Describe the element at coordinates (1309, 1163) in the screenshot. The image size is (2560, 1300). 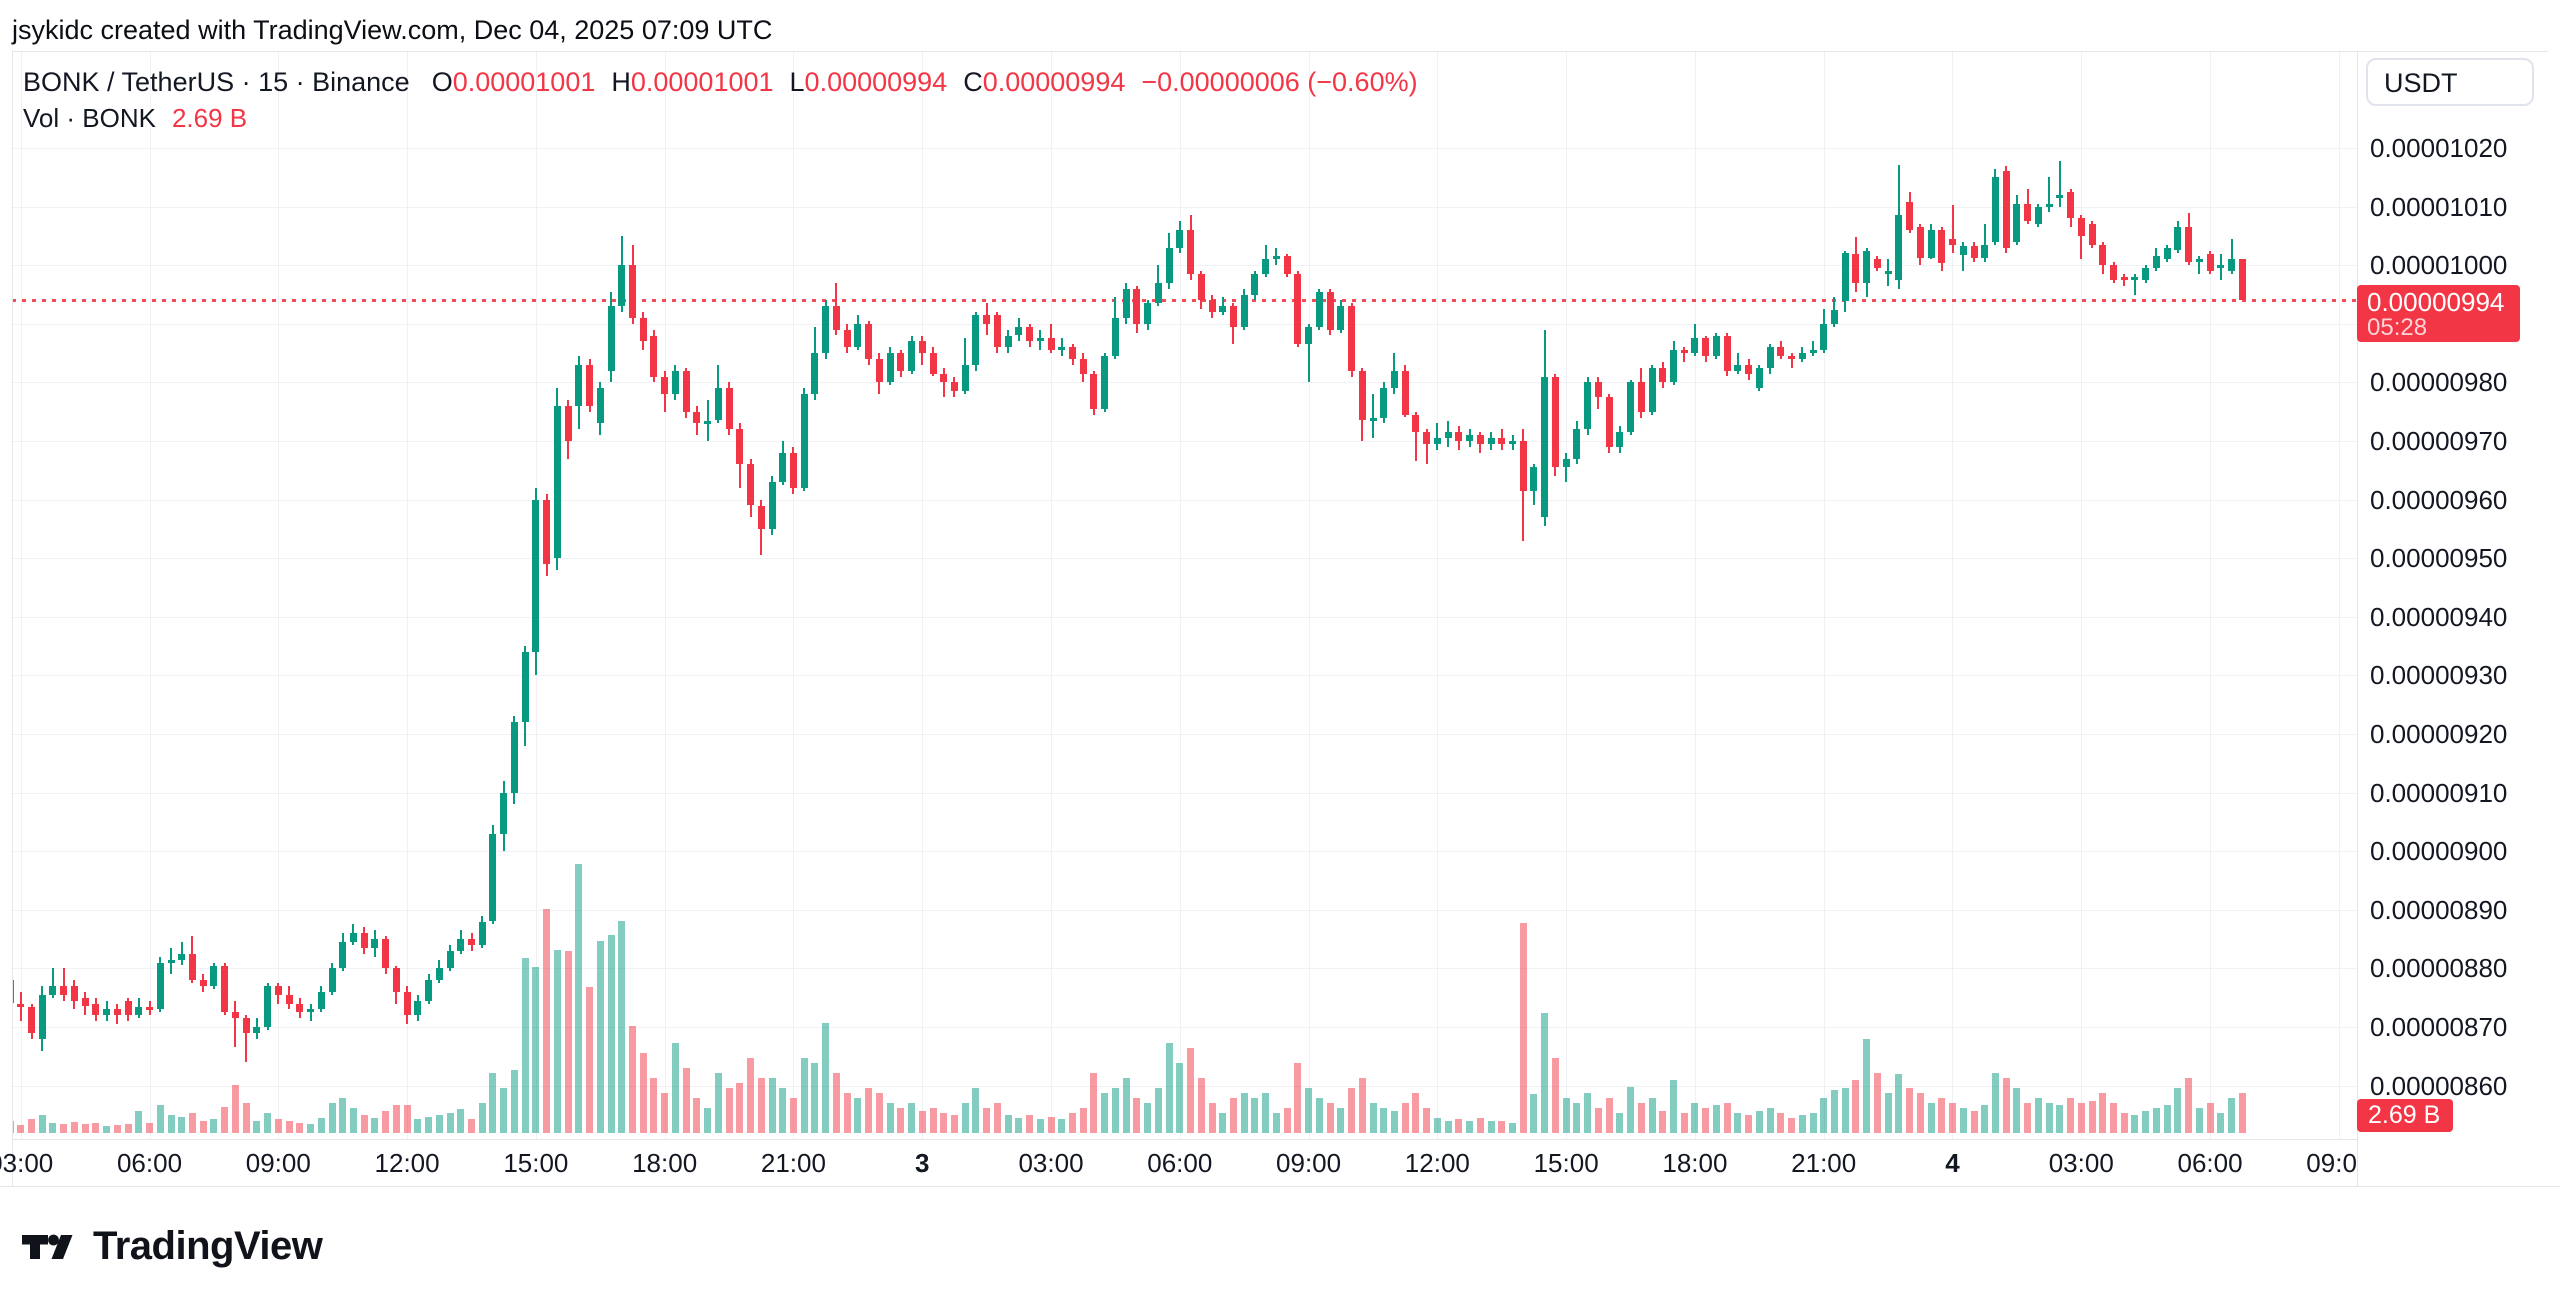
I see `time-axis-label: 09:00` at that location.